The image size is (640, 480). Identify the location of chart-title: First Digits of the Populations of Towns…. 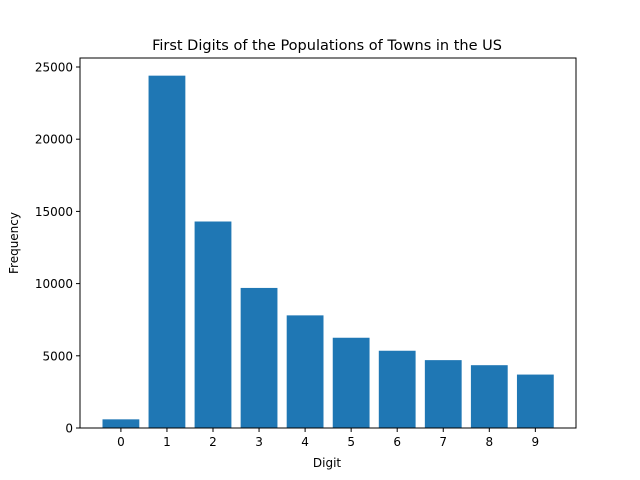
(327, 46).